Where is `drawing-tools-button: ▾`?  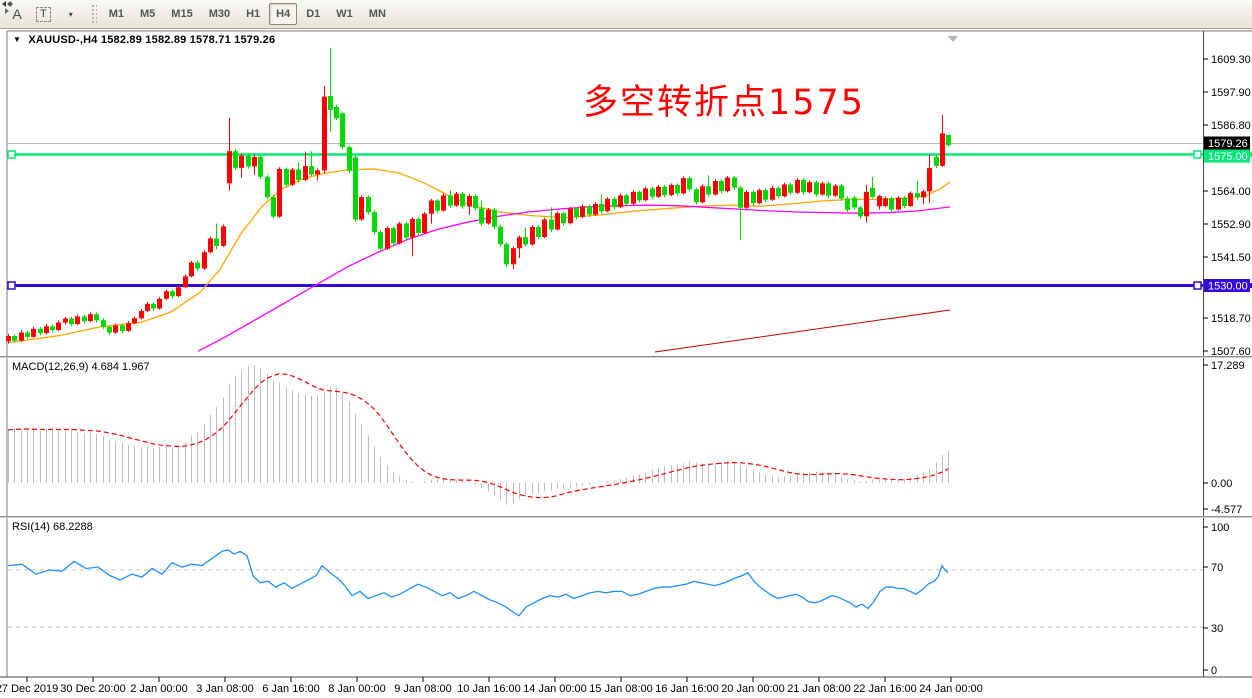
drawing-tools-button: ▾ is located at coordinates (41, 13).